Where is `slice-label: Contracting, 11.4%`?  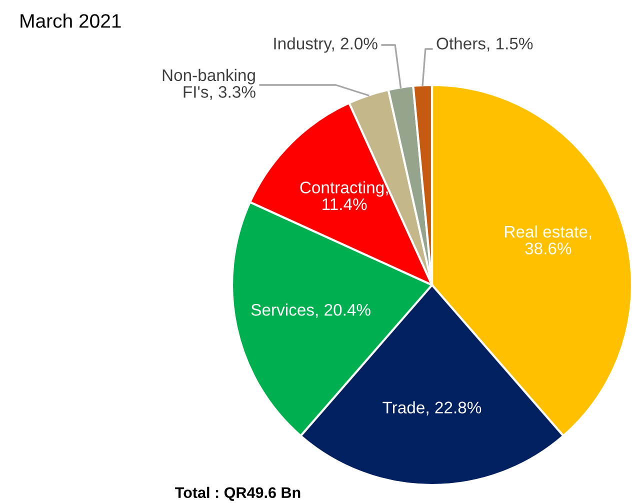 slice-label: Contracting, 11.4% is located at coordinates (344, 195).